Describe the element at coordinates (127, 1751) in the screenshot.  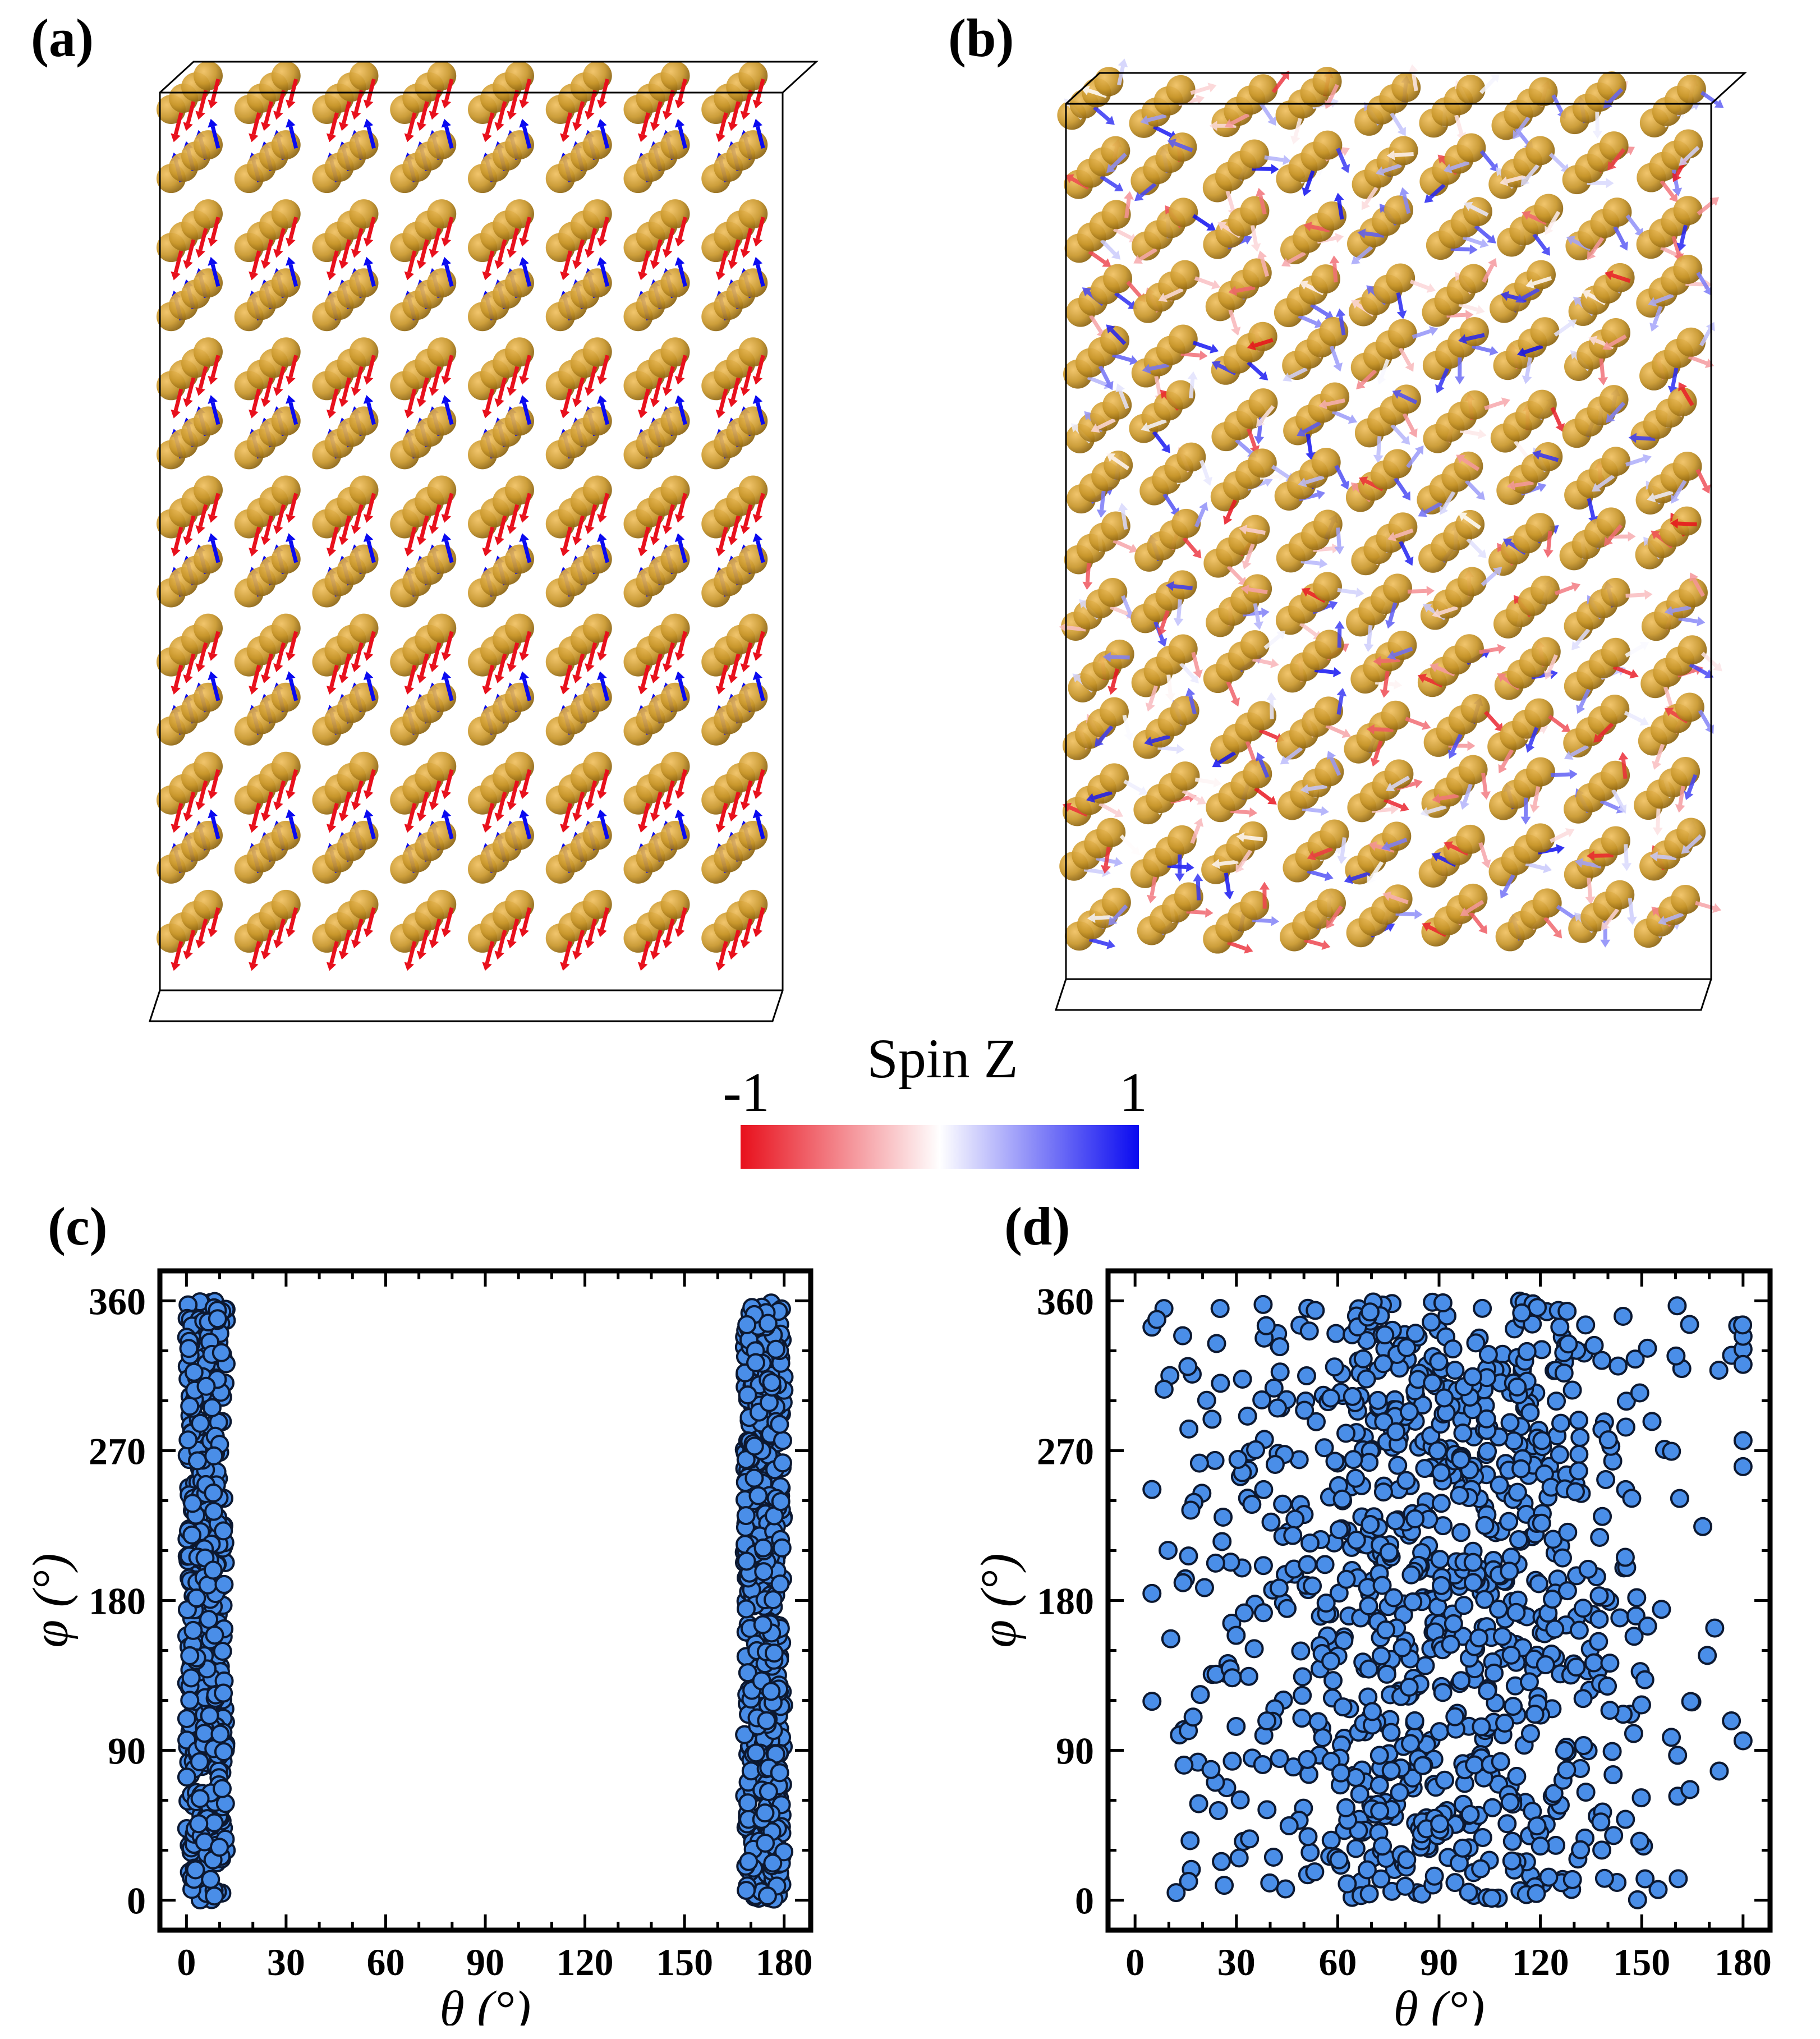
I see `y-tick-label: 90` at that location.